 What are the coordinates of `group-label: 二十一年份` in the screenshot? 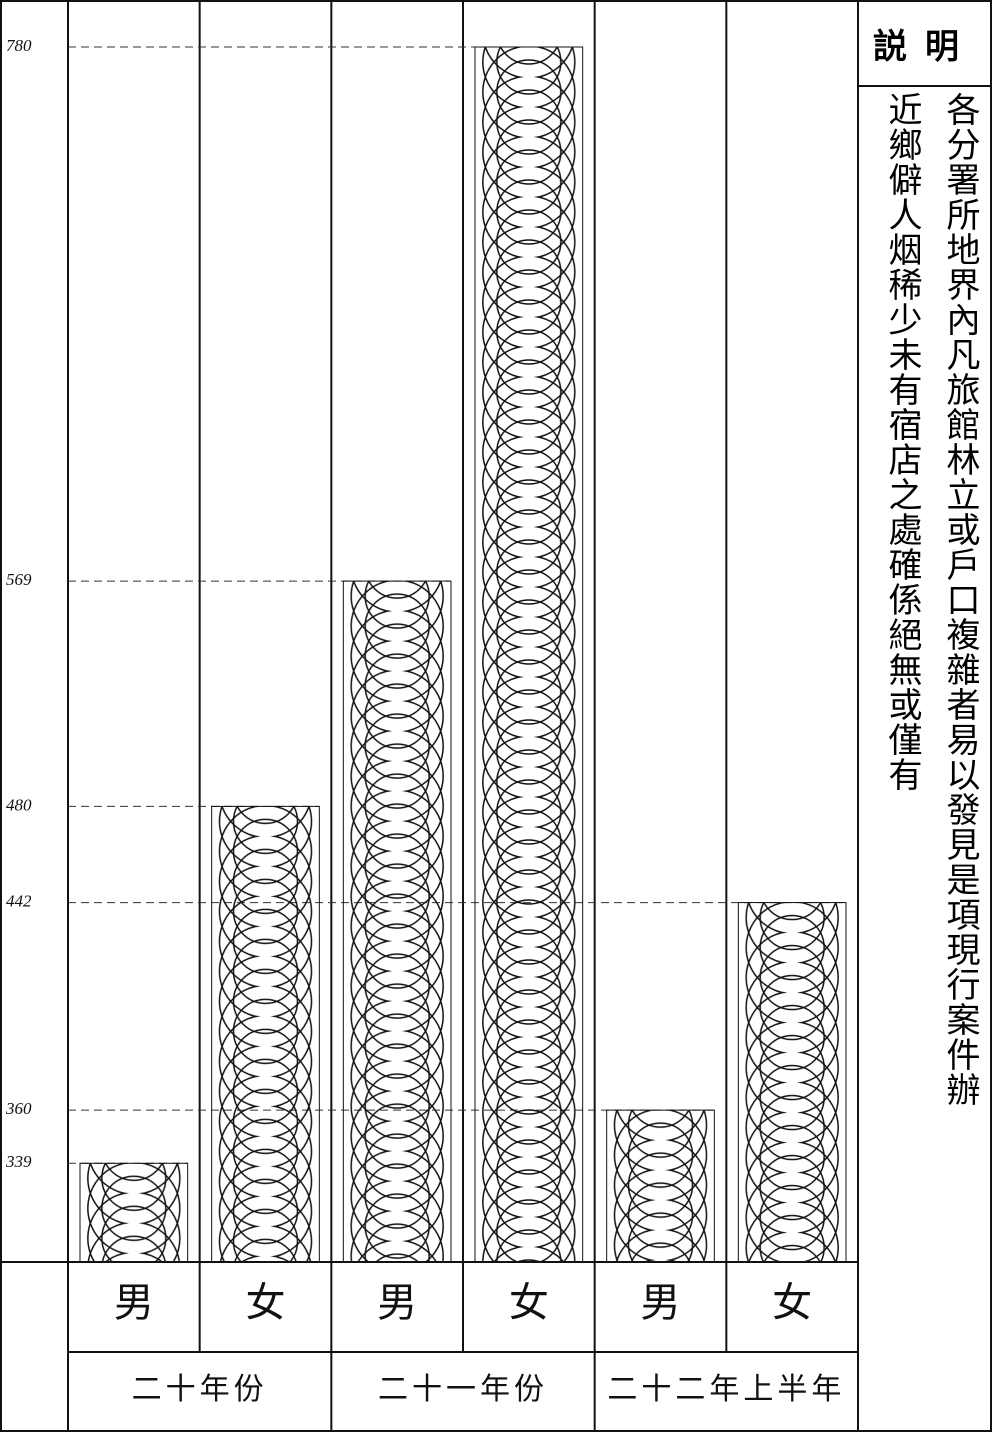 It's located at (463, 1389).